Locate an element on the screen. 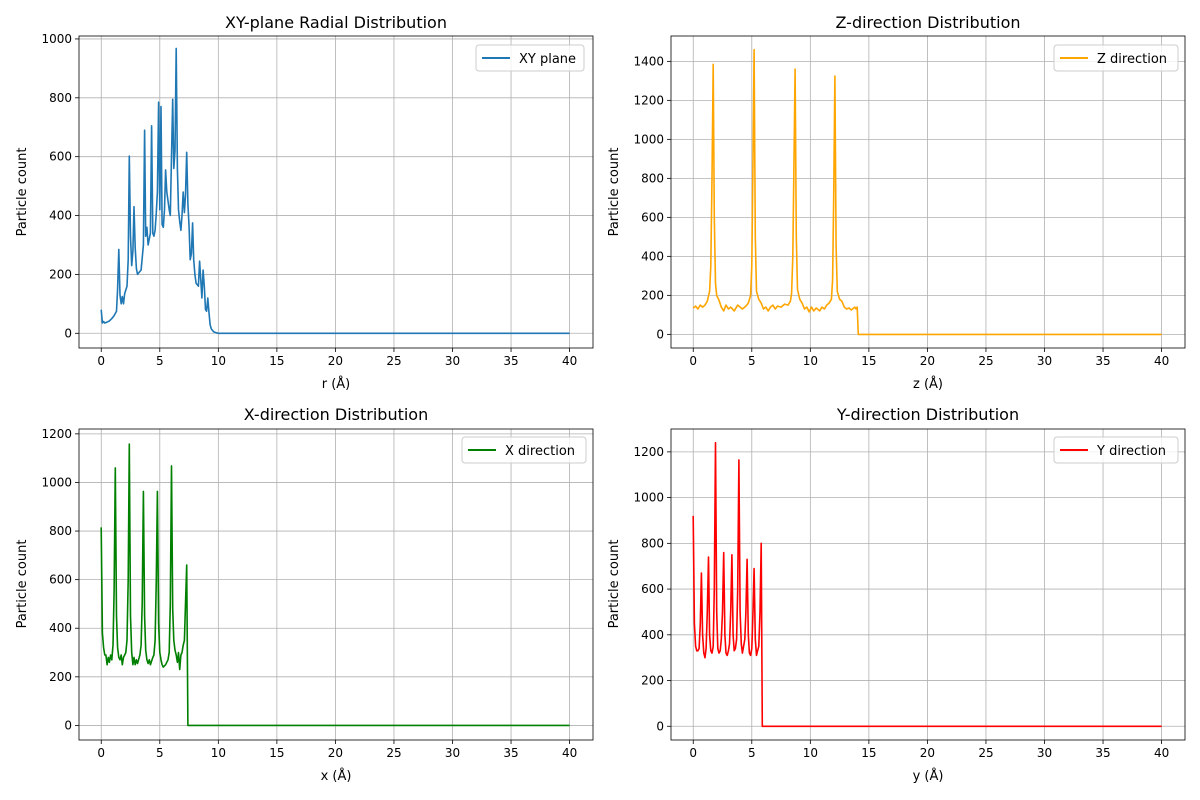 The height and width of the screenshot is (800, 1200). legend: X direction is located at coordinates (524, 450).